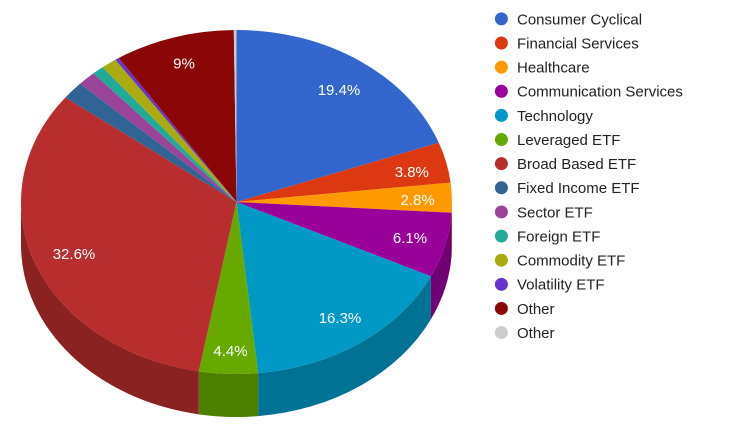 This screenshot has width=750, height=432. Describe the element at coordinates (561, 285) in the screenshot. I see `svg-text: Volatility ETF` at that location.